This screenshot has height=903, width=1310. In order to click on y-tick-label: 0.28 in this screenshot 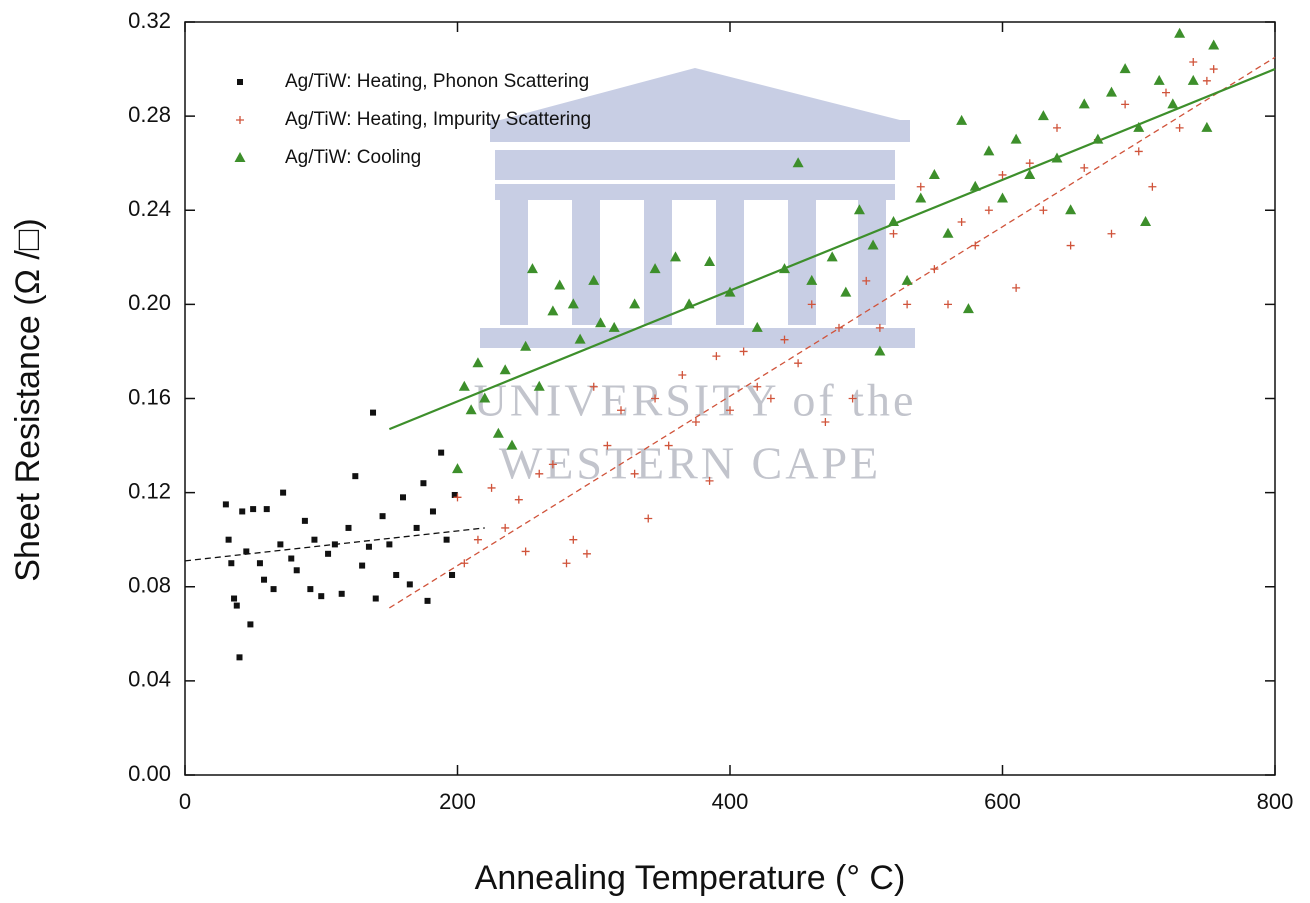, I will do `click(149, 114)`.